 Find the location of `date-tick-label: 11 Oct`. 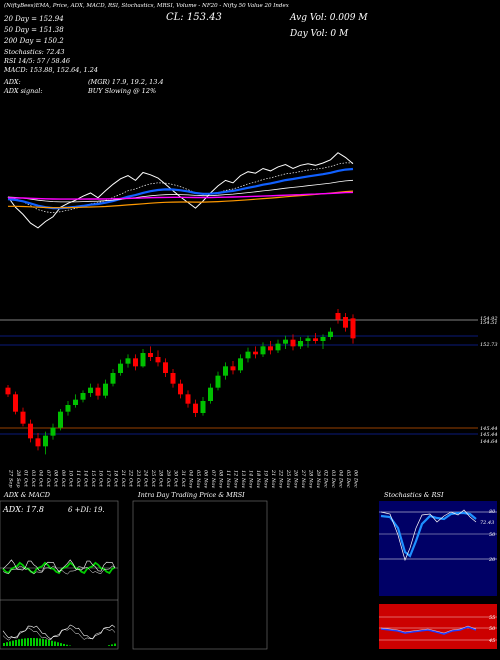

date-tick-label: 11 Oct is located at coordinates (78, 479).